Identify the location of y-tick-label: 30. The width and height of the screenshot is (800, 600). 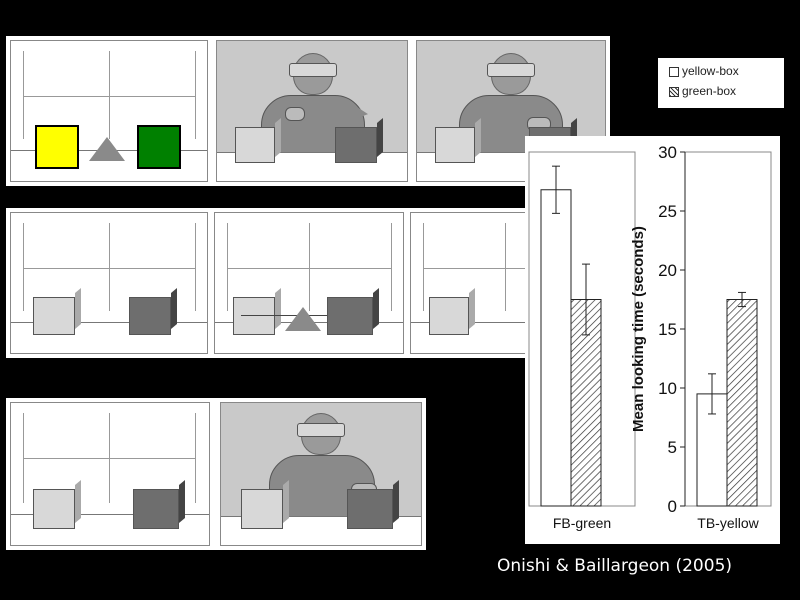
(667, 152).